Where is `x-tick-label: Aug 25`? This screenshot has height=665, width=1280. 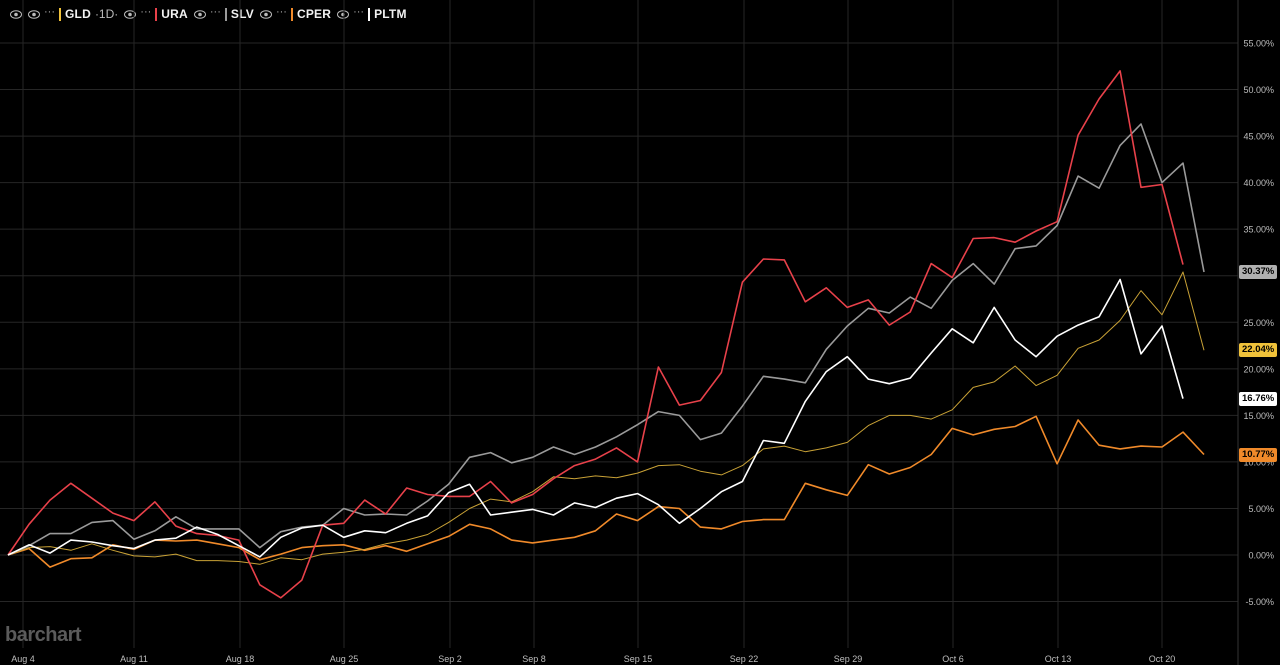 x-tick-label: Aug 25 is located at coordinates (344, 659).